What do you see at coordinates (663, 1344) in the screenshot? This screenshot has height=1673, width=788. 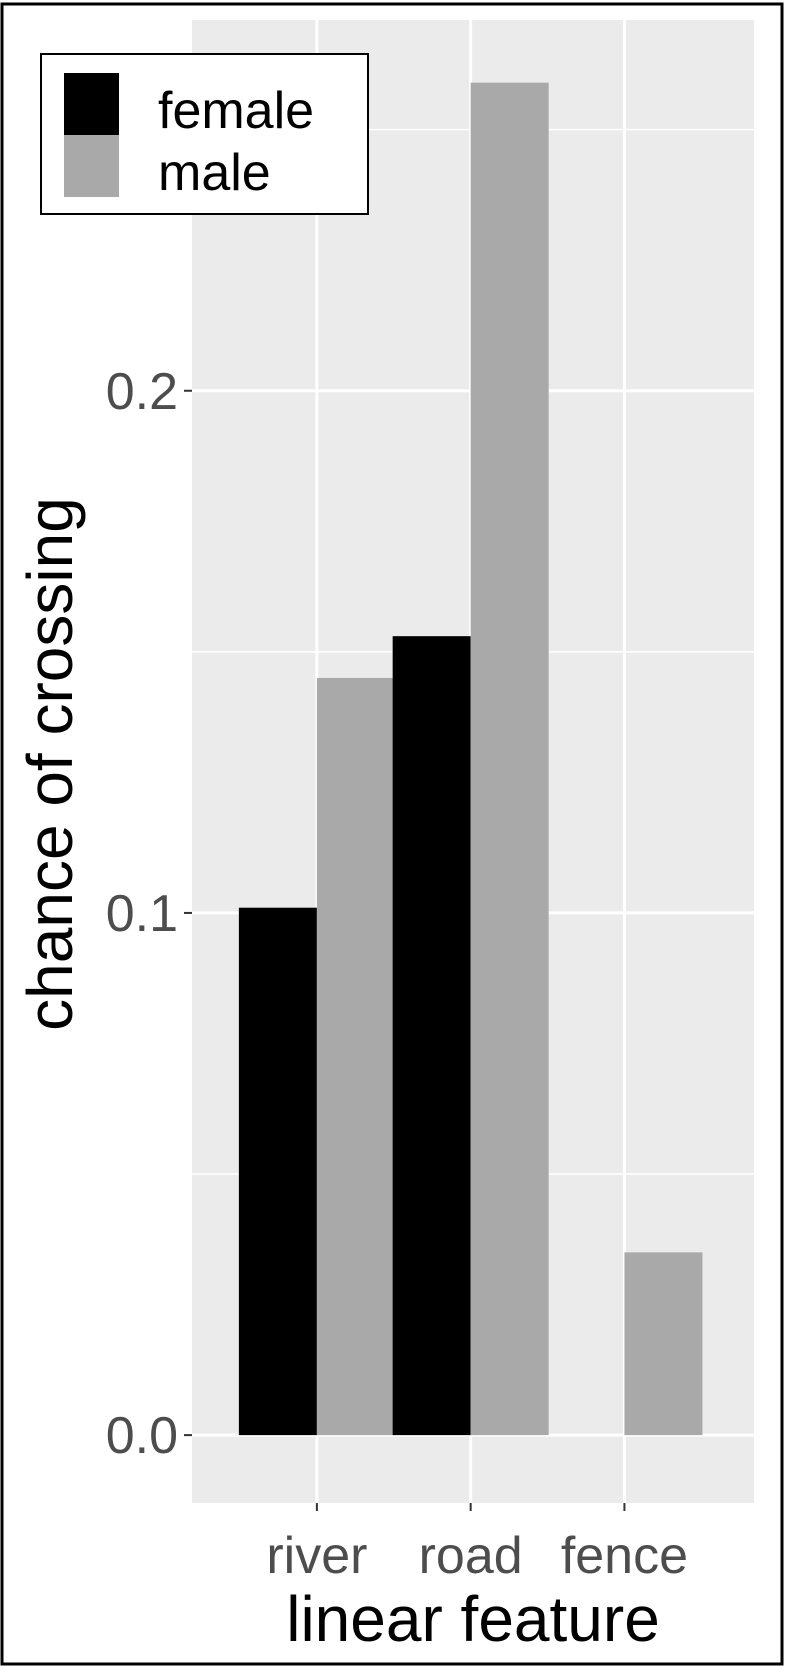 I see `bar-male-fence` at bounding box center [663, 1344].